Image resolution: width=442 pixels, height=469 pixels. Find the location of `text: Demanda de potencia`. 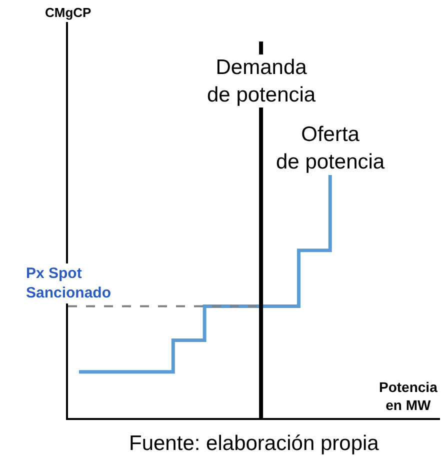

text: Demanda de potencia is located at coordinates (261, 81).